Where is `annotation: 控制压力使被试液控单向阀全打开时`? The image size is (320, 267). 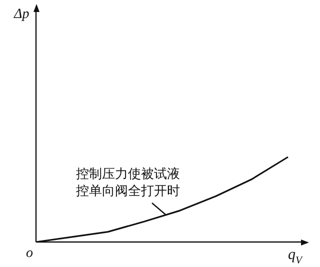
annotation: 控制压力使被试液控单向阀全打开时 is located at coordinates (128, 183).